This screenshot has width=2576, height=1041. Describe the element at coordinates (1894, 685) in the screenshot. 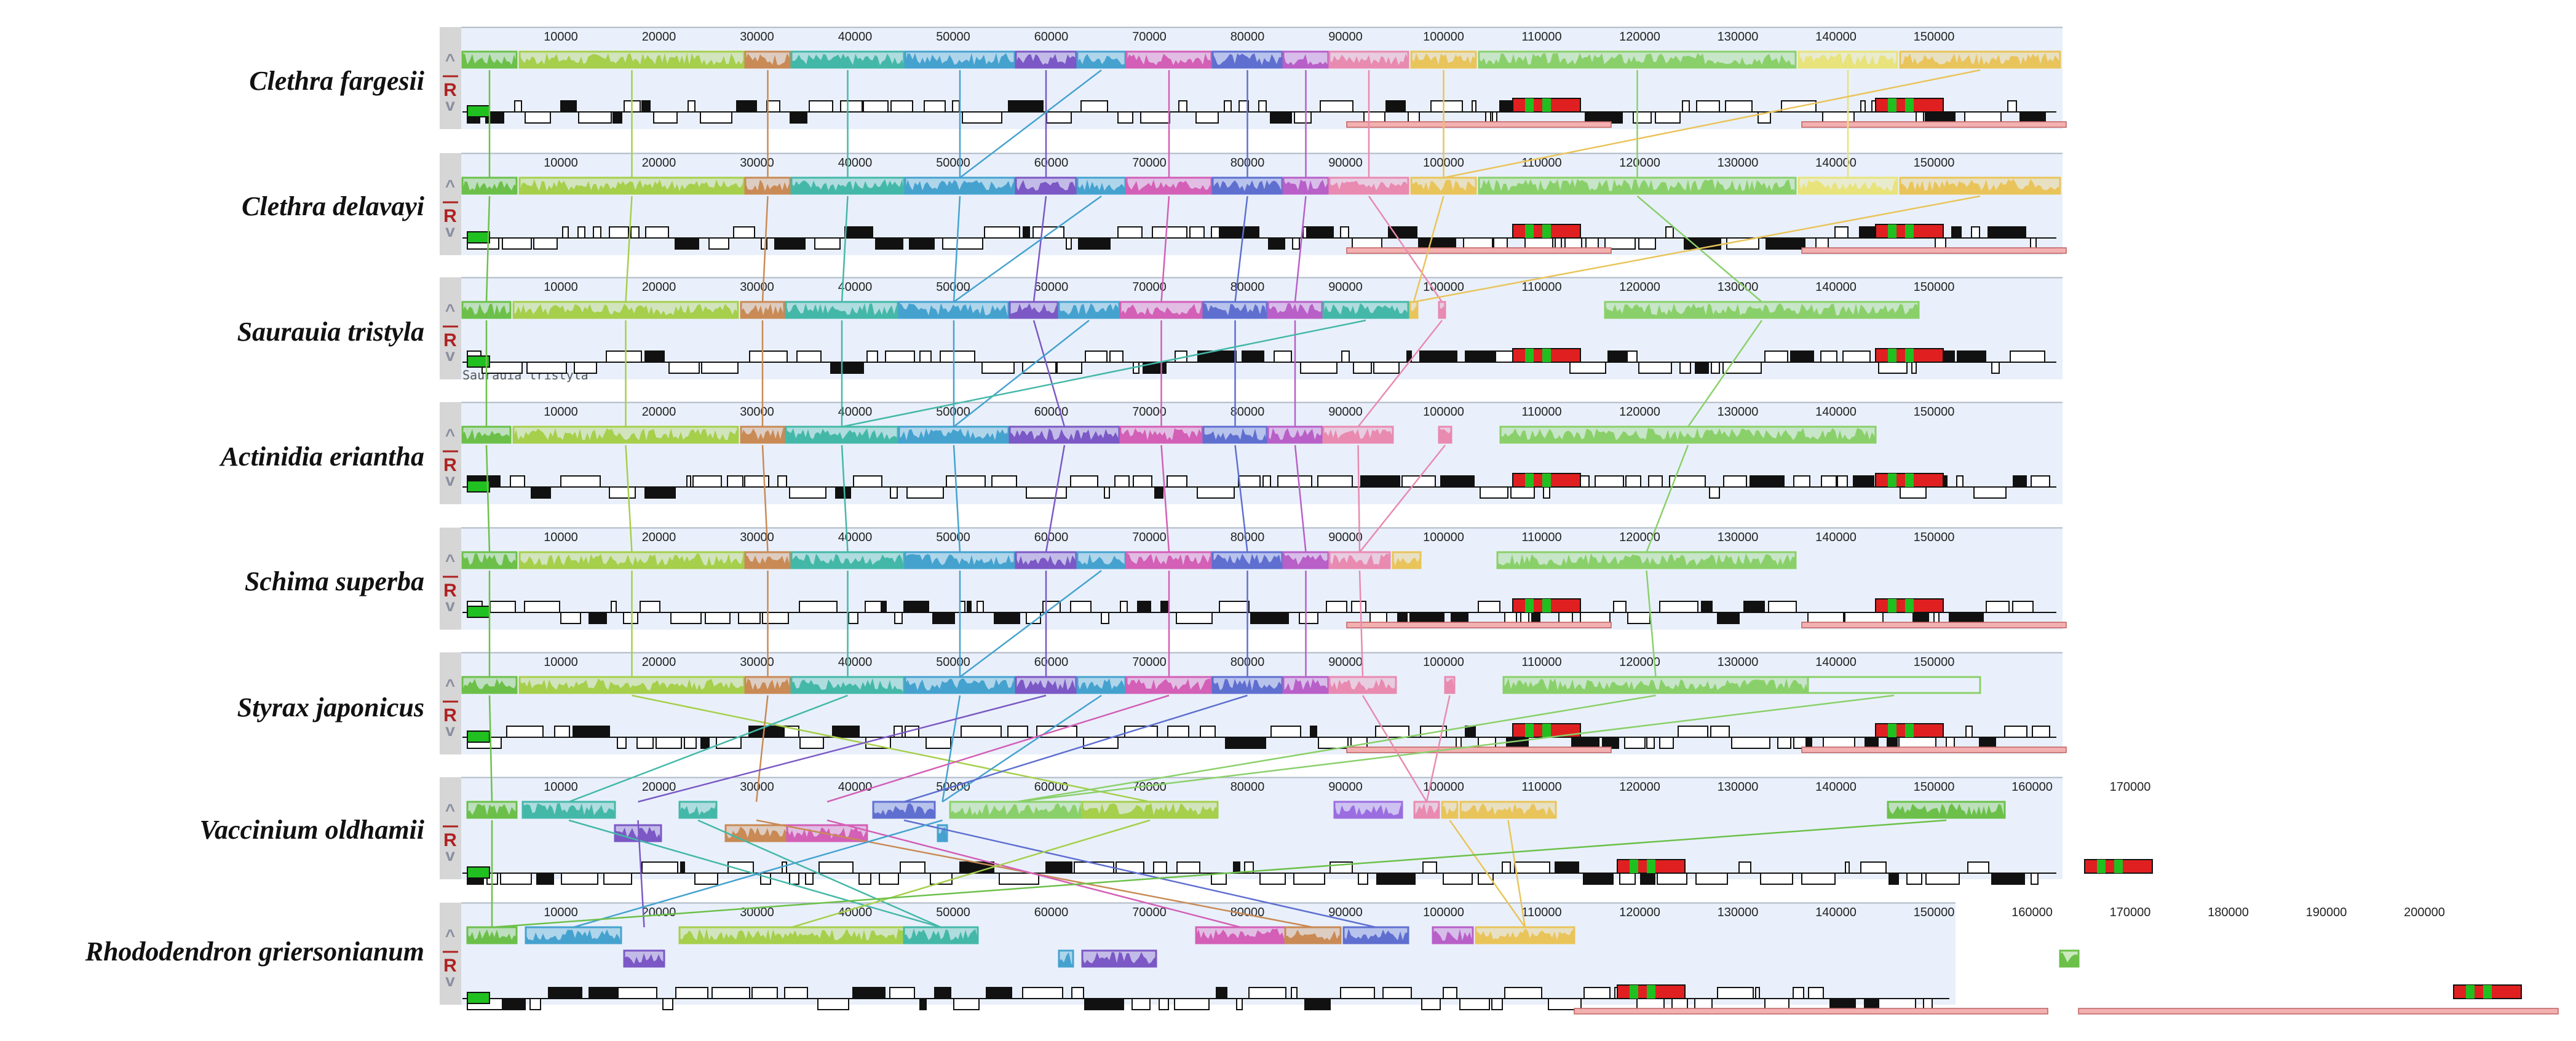

I see `lcb-block` at that location.